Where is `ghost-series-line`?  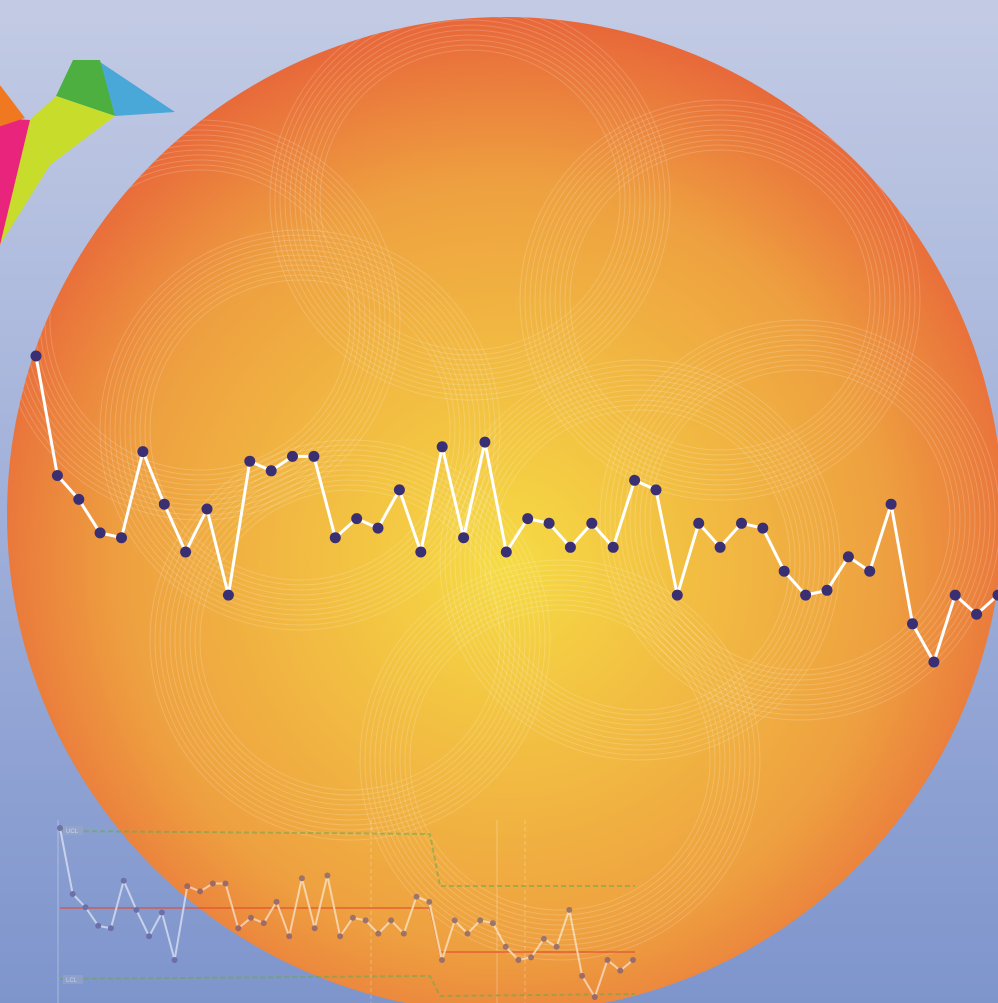
ghost-series-line is located at coordinates (346, 913).